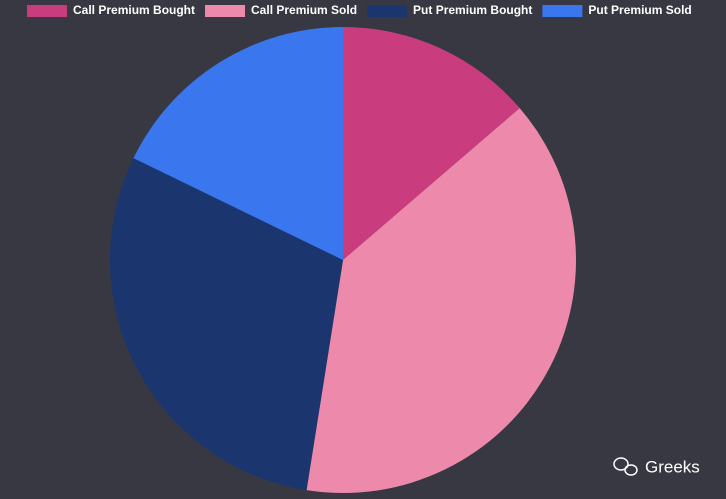 The width and height of the screenshot is (726, 499). I want to click on legend-label: Put Premium Sold, so click(639, 10).